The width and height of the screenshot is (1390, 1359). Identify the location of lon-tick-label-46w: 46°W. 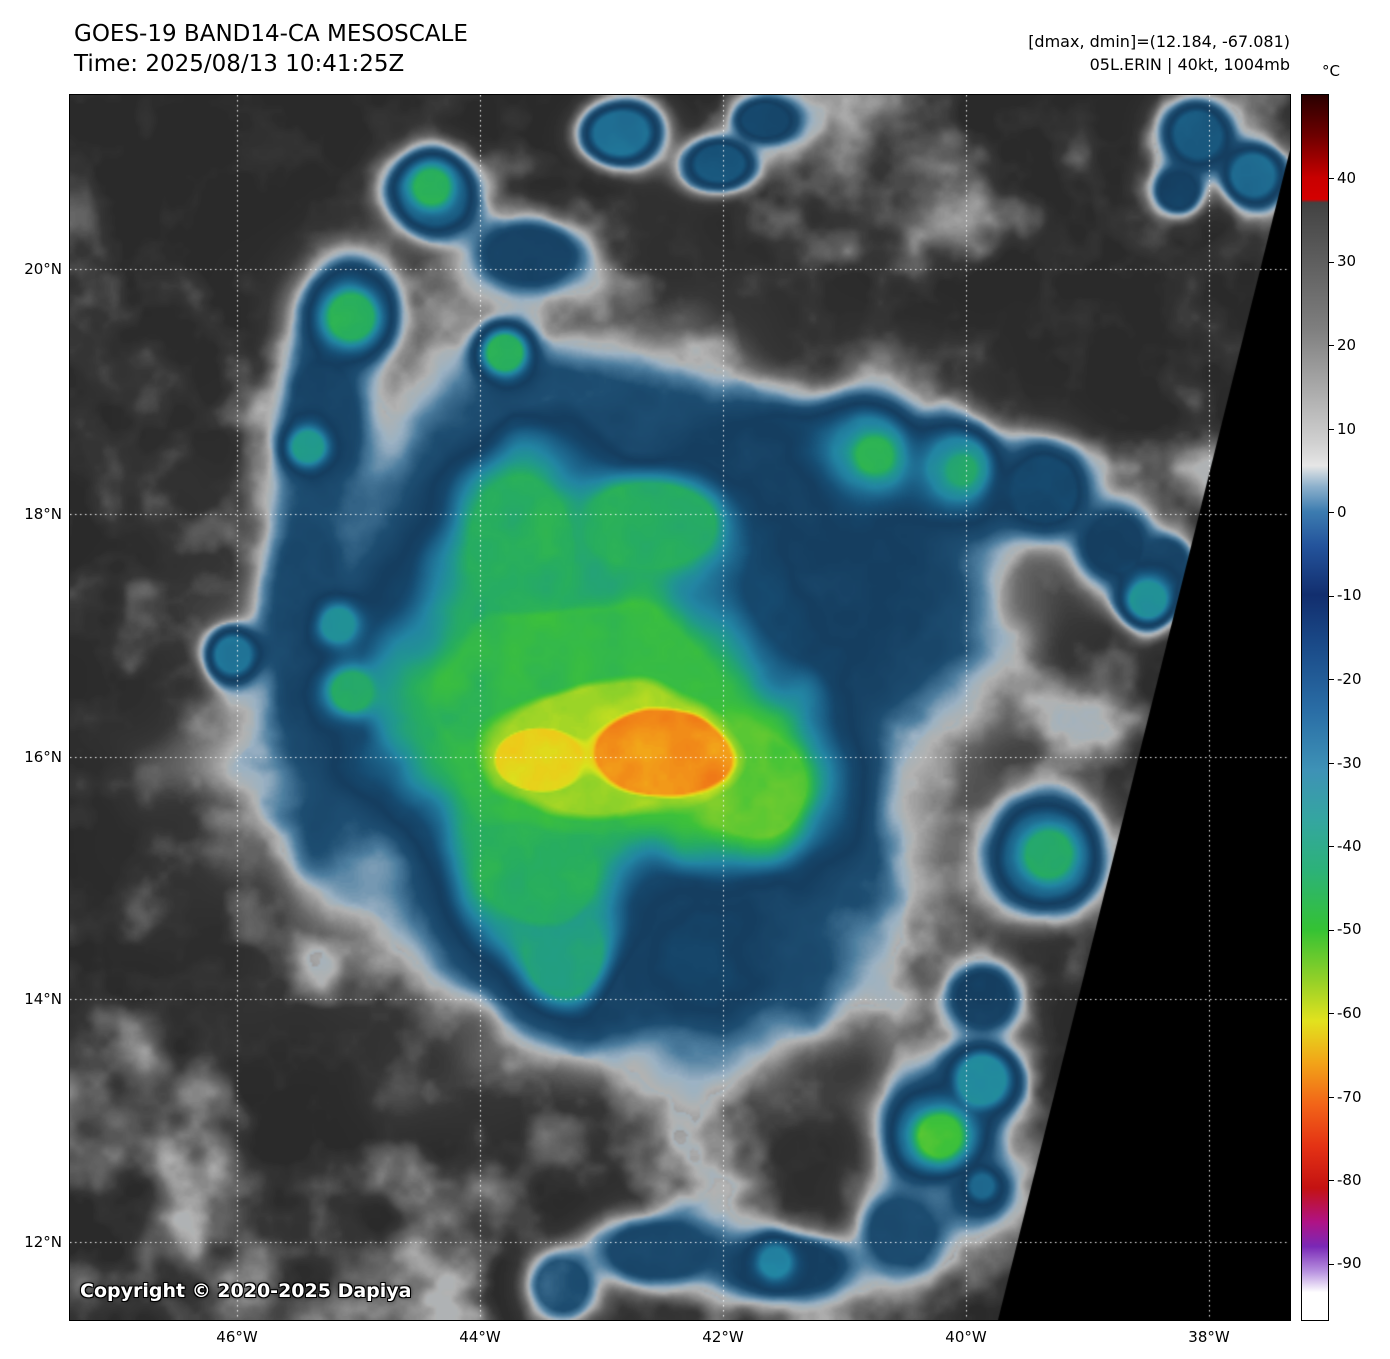
(237, 1337).